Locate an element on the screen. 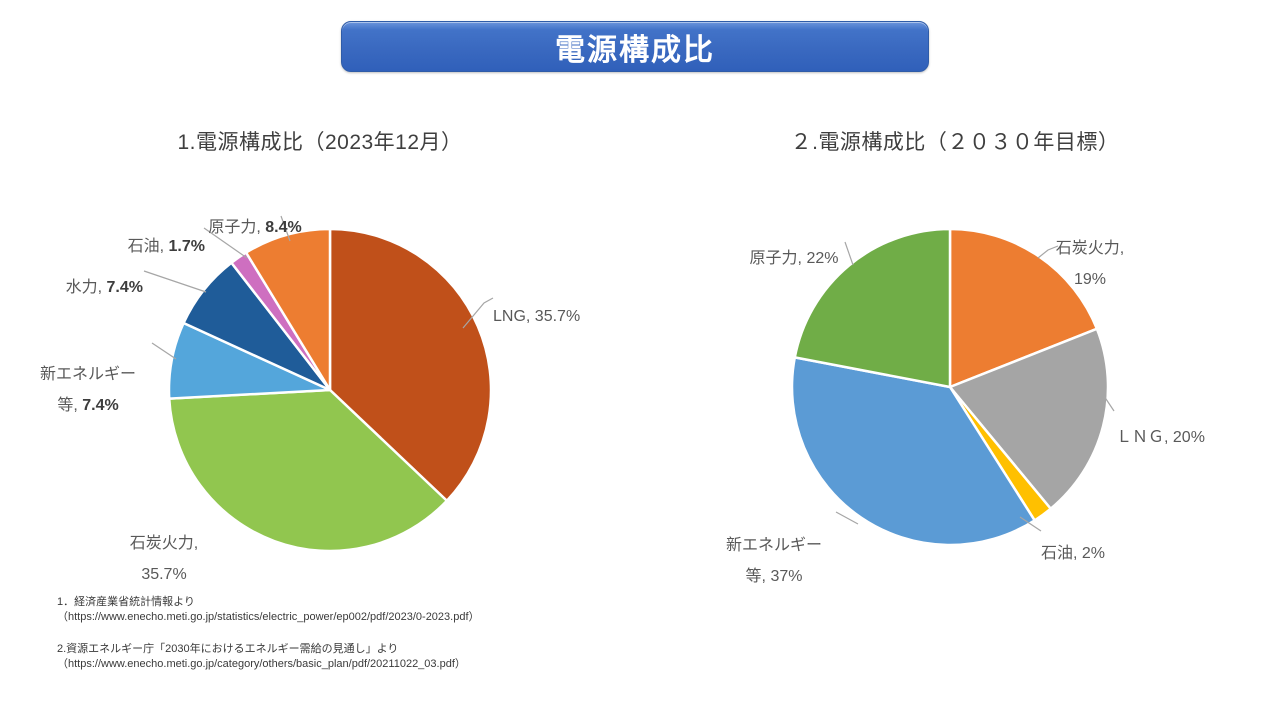 The image size is (1280, 720). label-c1-oil-value: 1.7% is located at coordinates (186, 246).